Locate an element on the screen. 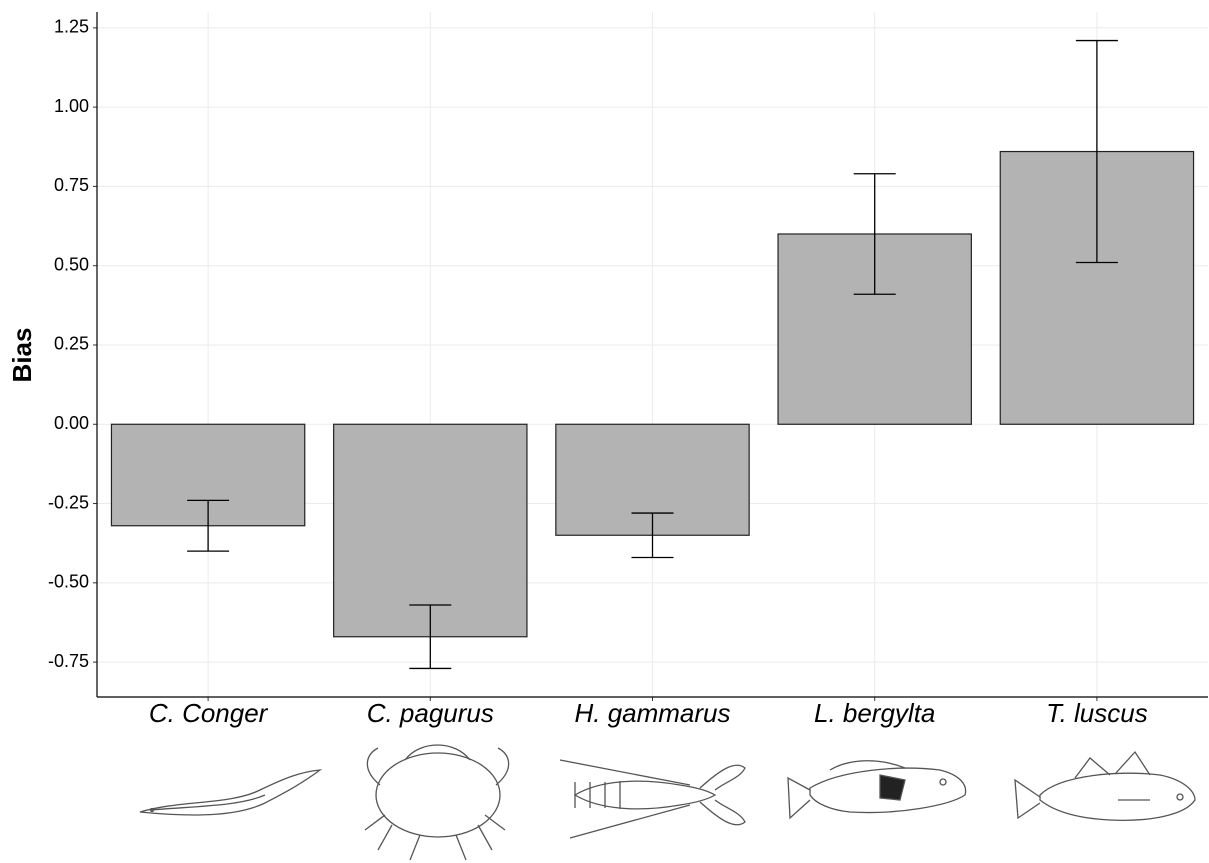  y-tick-label: -0.50 is located at coordinates (68, 582).